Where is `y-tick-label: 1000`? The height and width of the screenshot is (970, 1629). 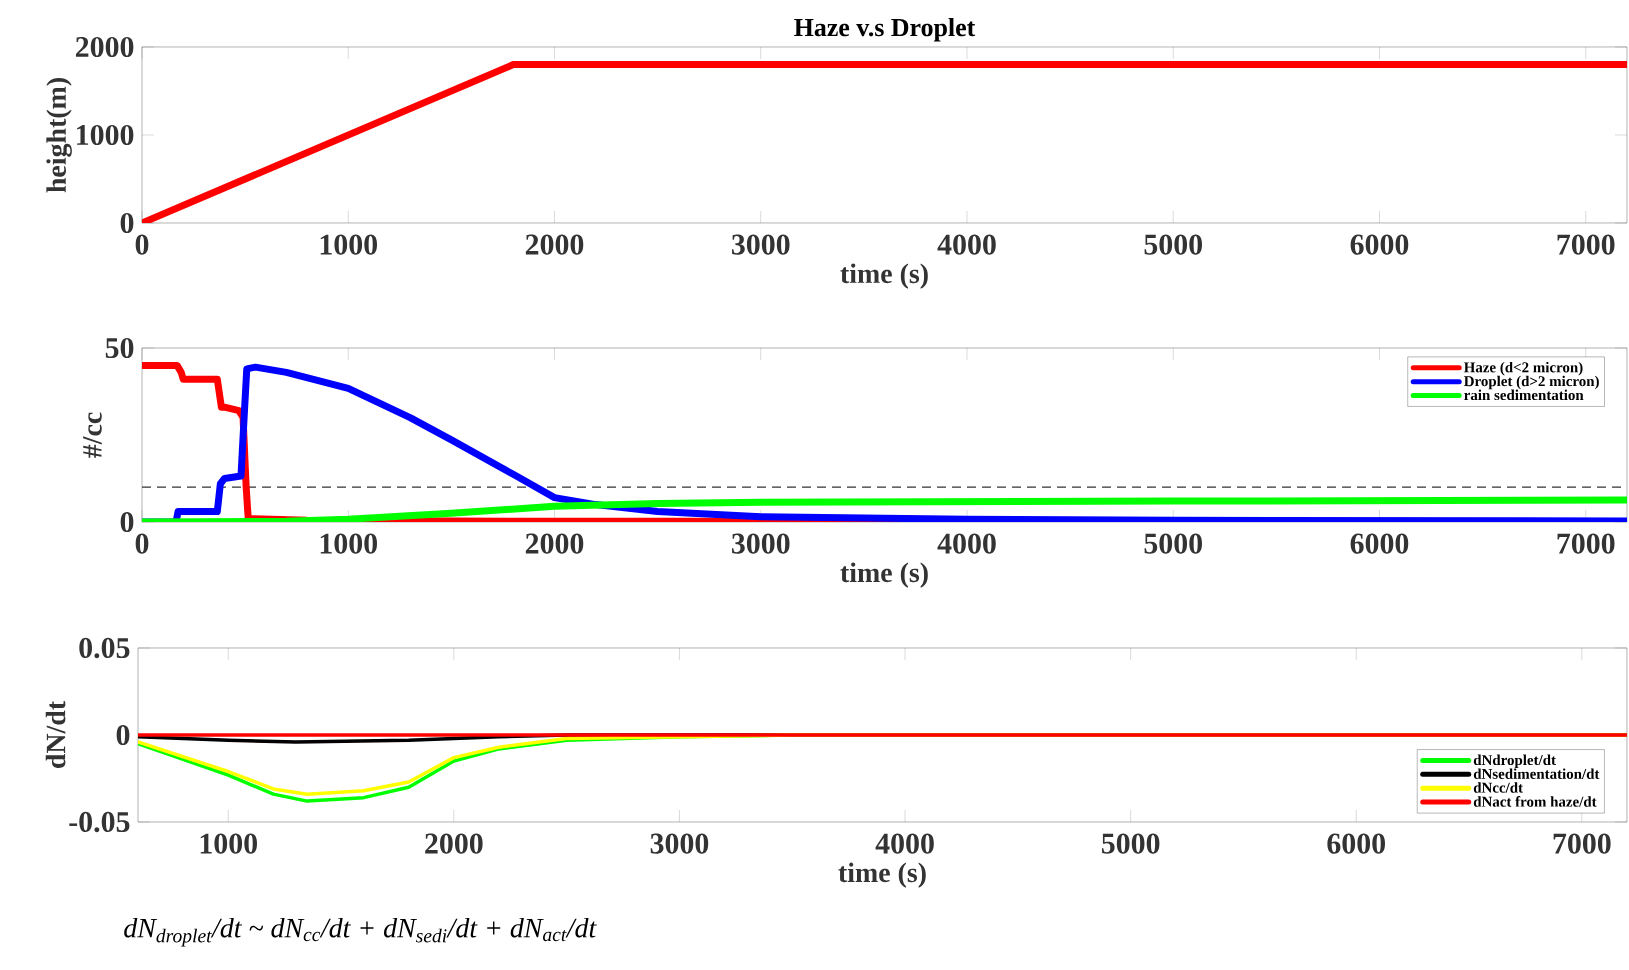 y-tick-label: 1000 is located at coordinates (105, 135).